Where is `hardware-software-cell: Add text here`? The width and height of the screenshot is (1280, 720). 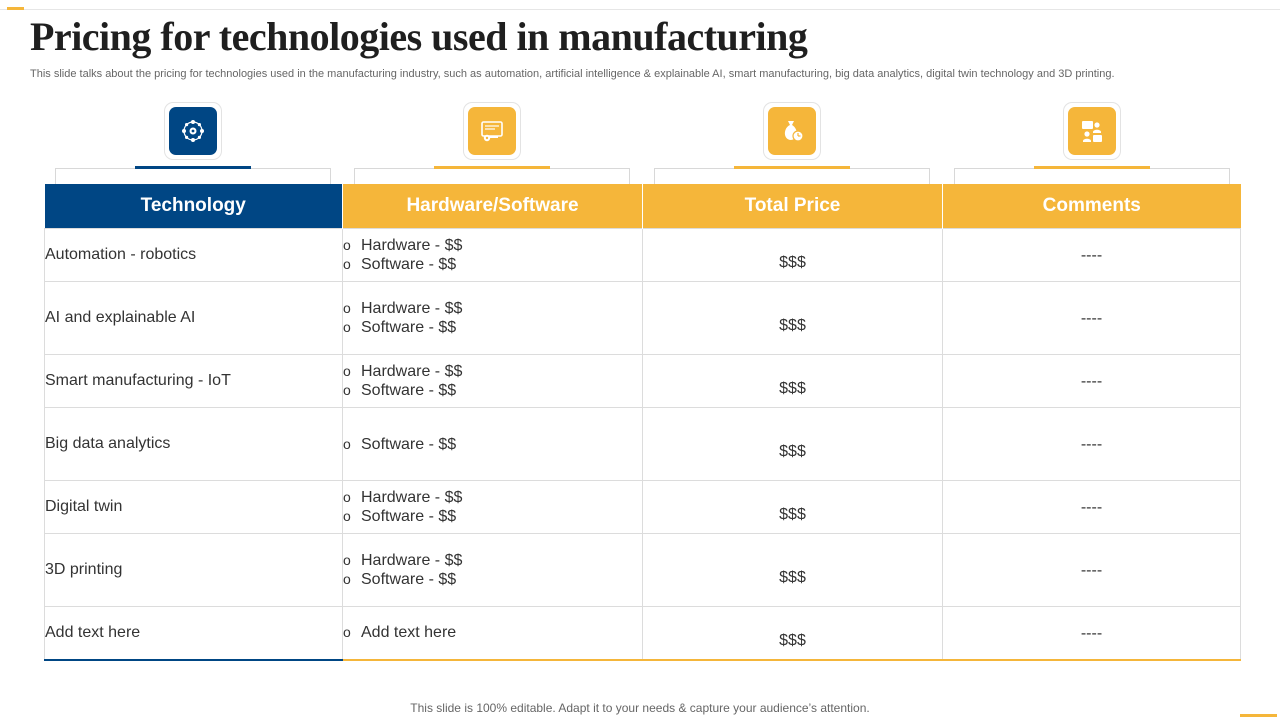 hardware-software-cell: Add text here is located at coordinates (492, 633).